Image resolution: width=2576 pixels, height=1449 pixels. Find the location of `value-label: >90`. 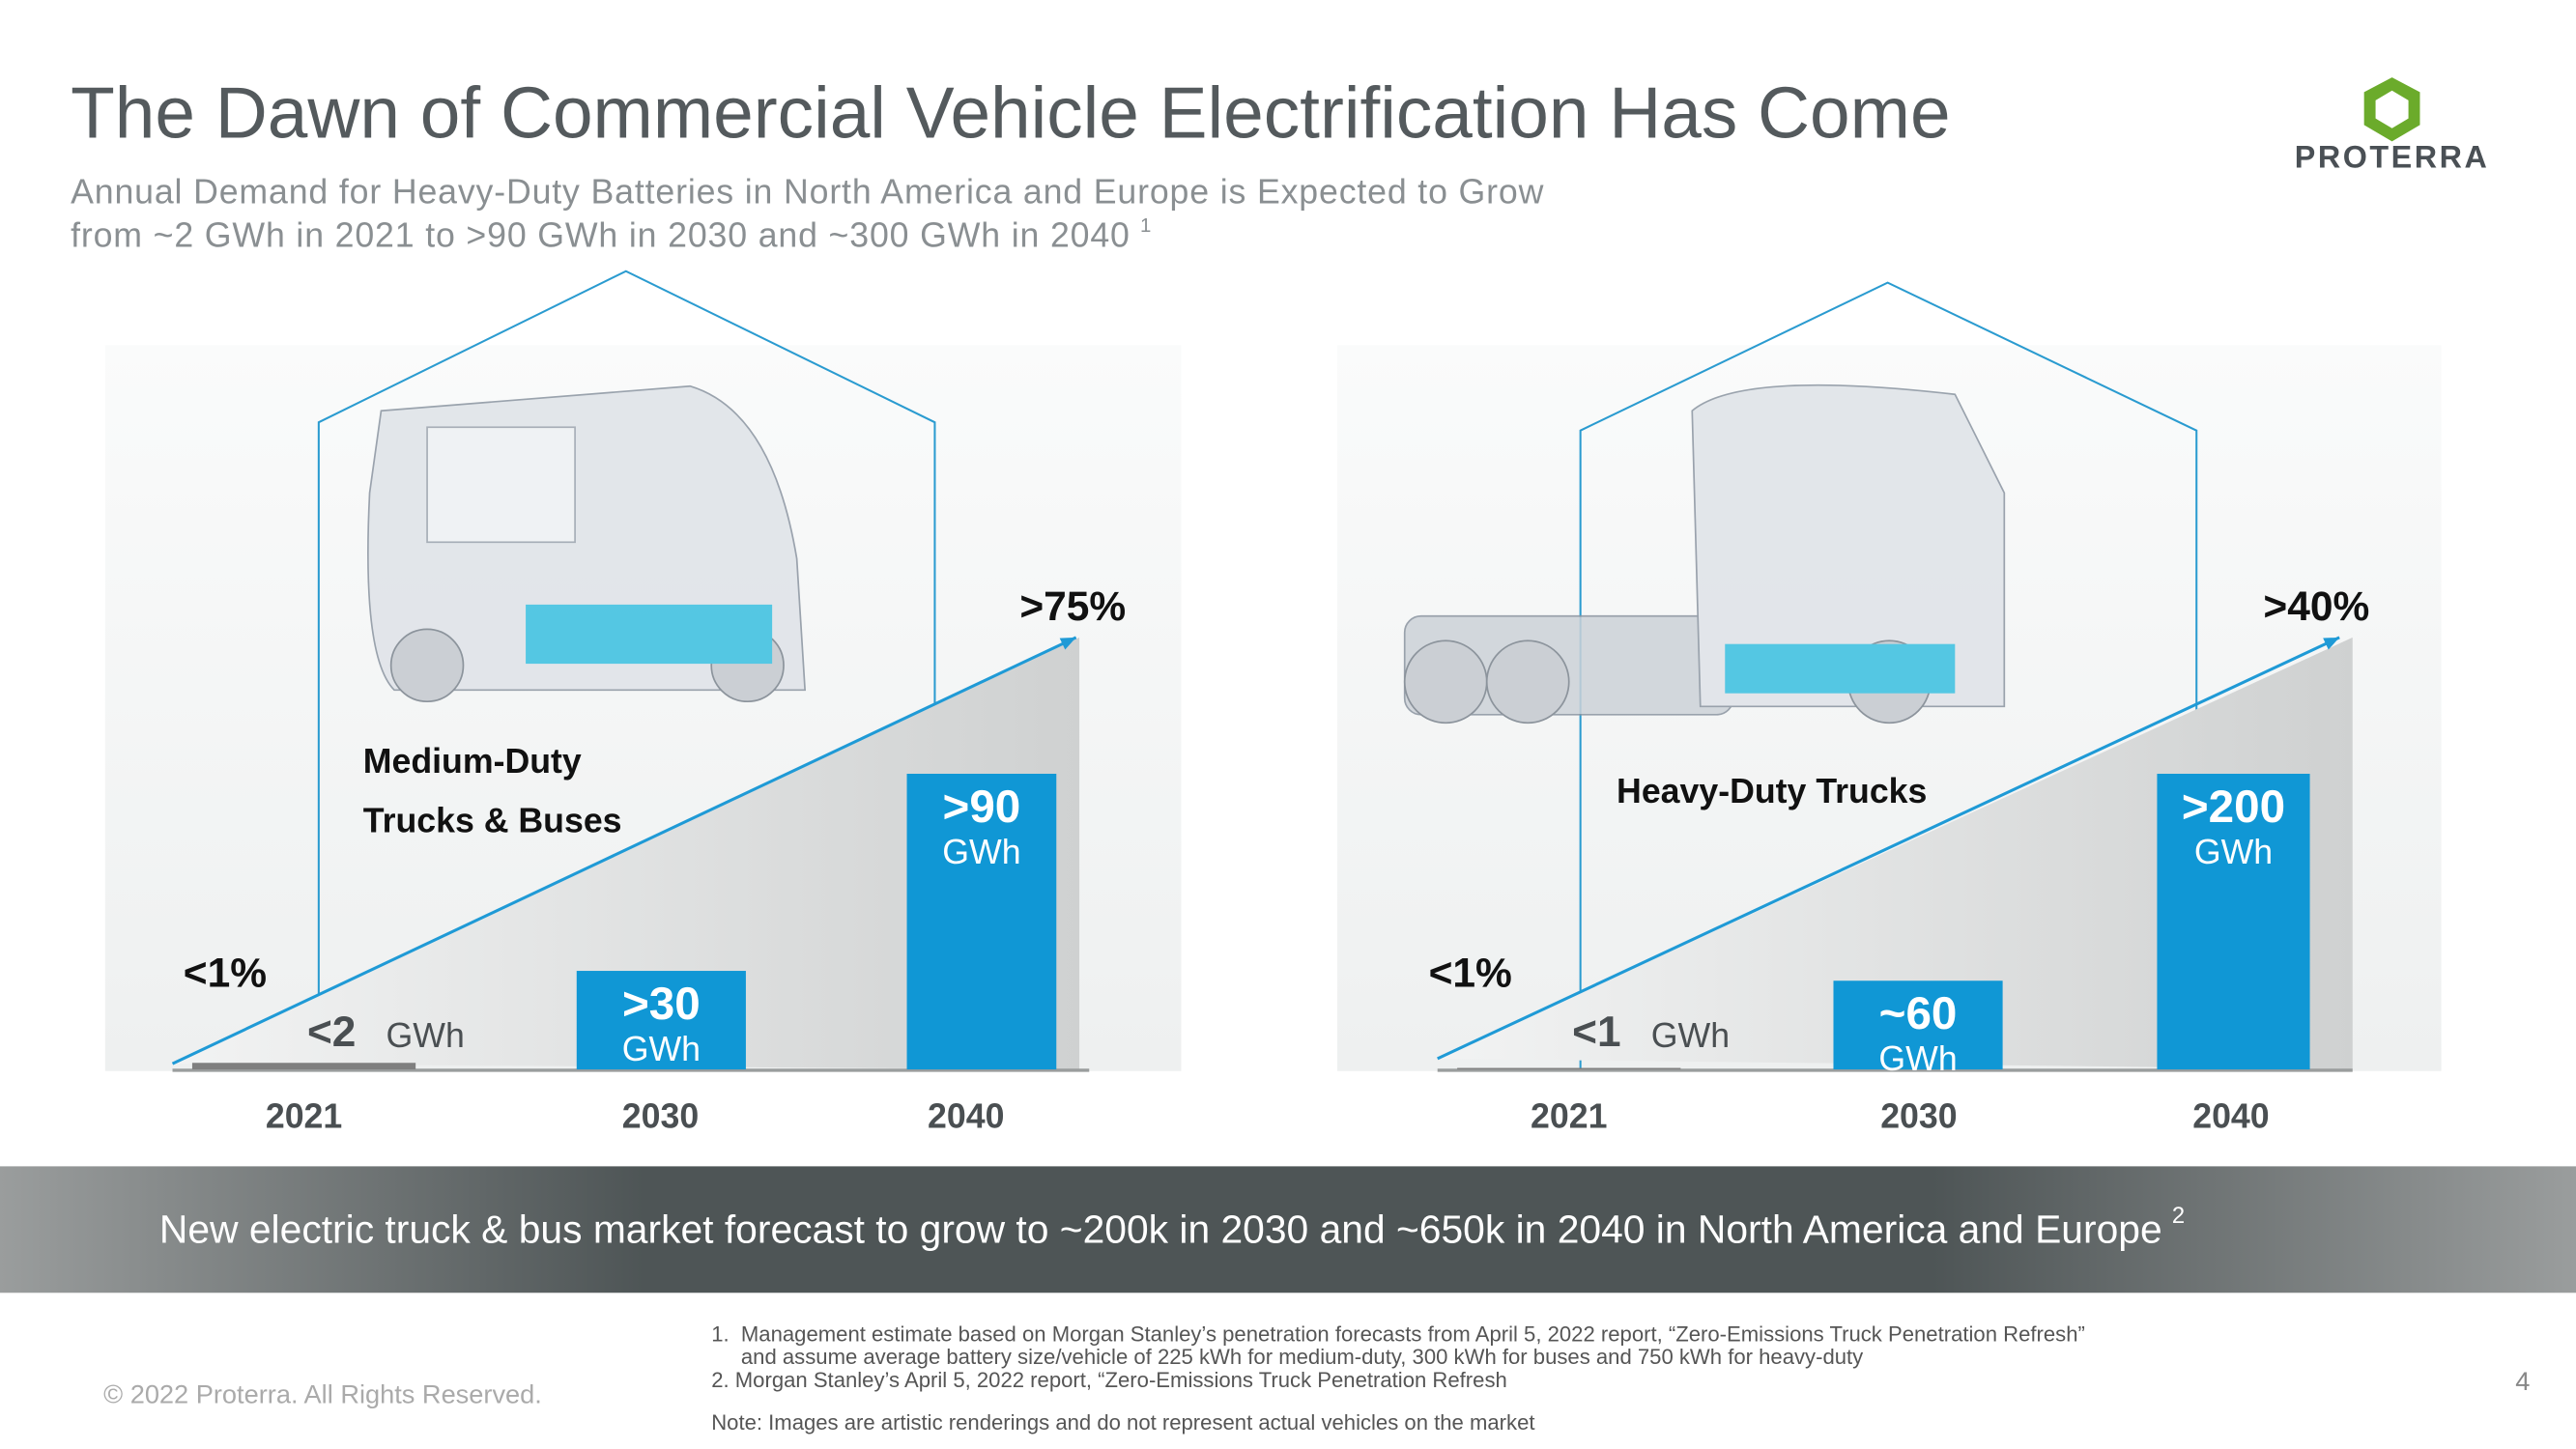

value-label: >90 is located at coordinates (982, 807).